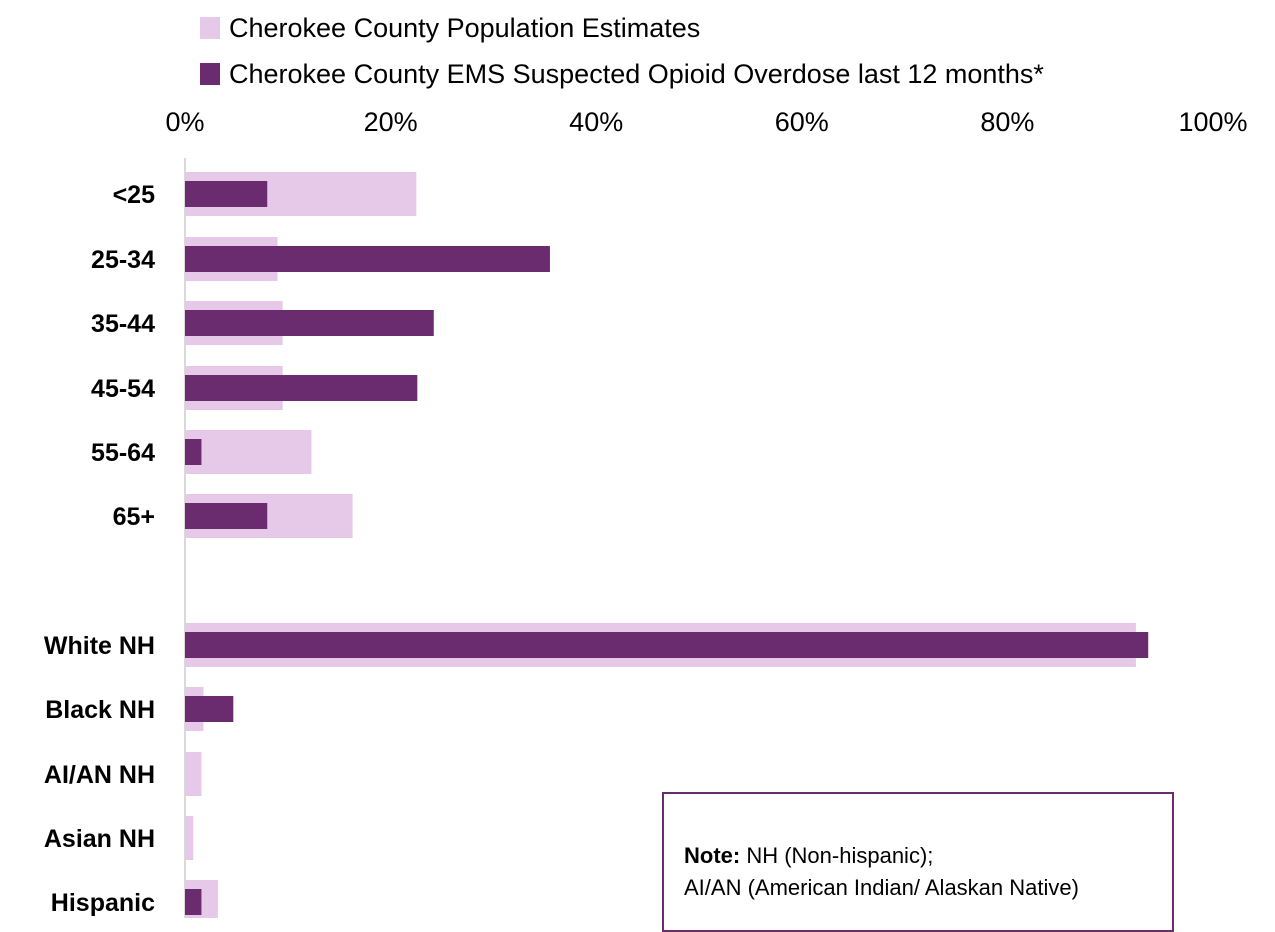  What do you see at coordinates (99, 646) in the screenshot?
I see `category-label: White NH` at bounding box center [99, 646].